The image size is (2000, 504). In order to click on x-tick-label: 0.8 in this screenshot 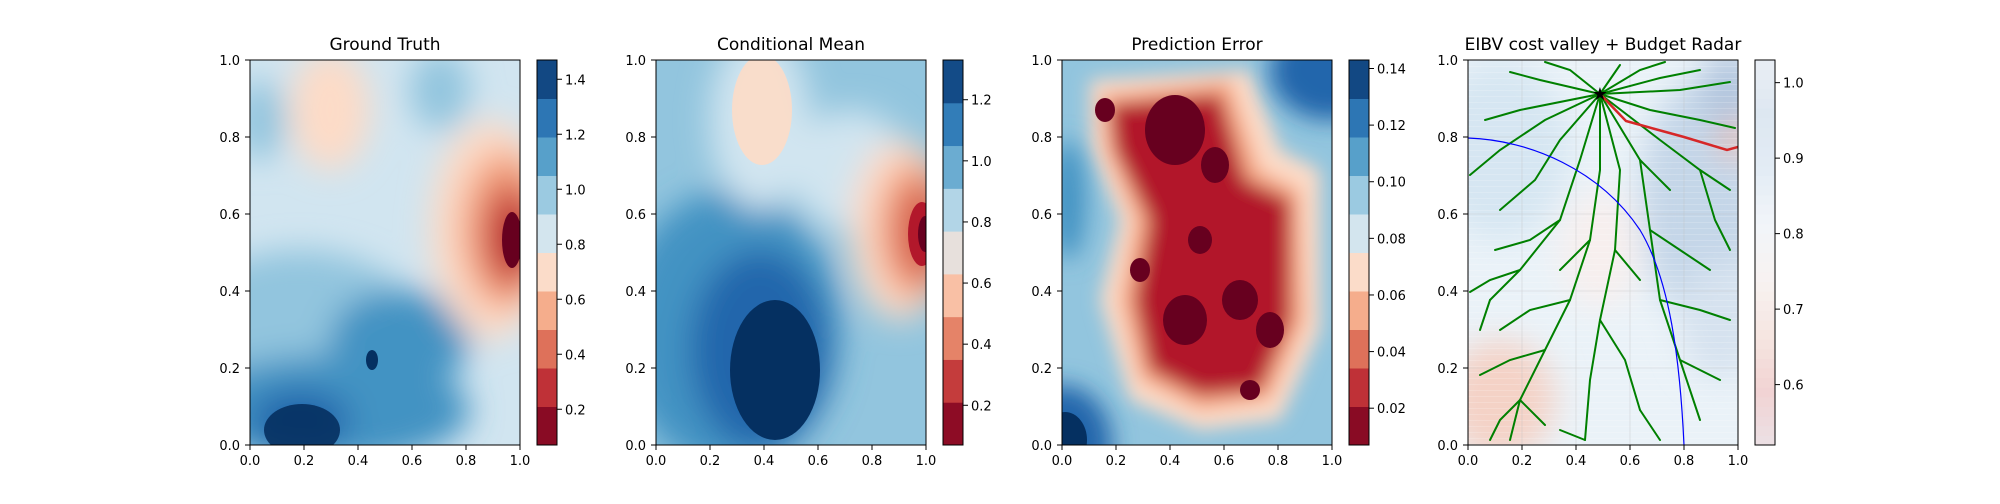, I will do `click(1684, 461)`.